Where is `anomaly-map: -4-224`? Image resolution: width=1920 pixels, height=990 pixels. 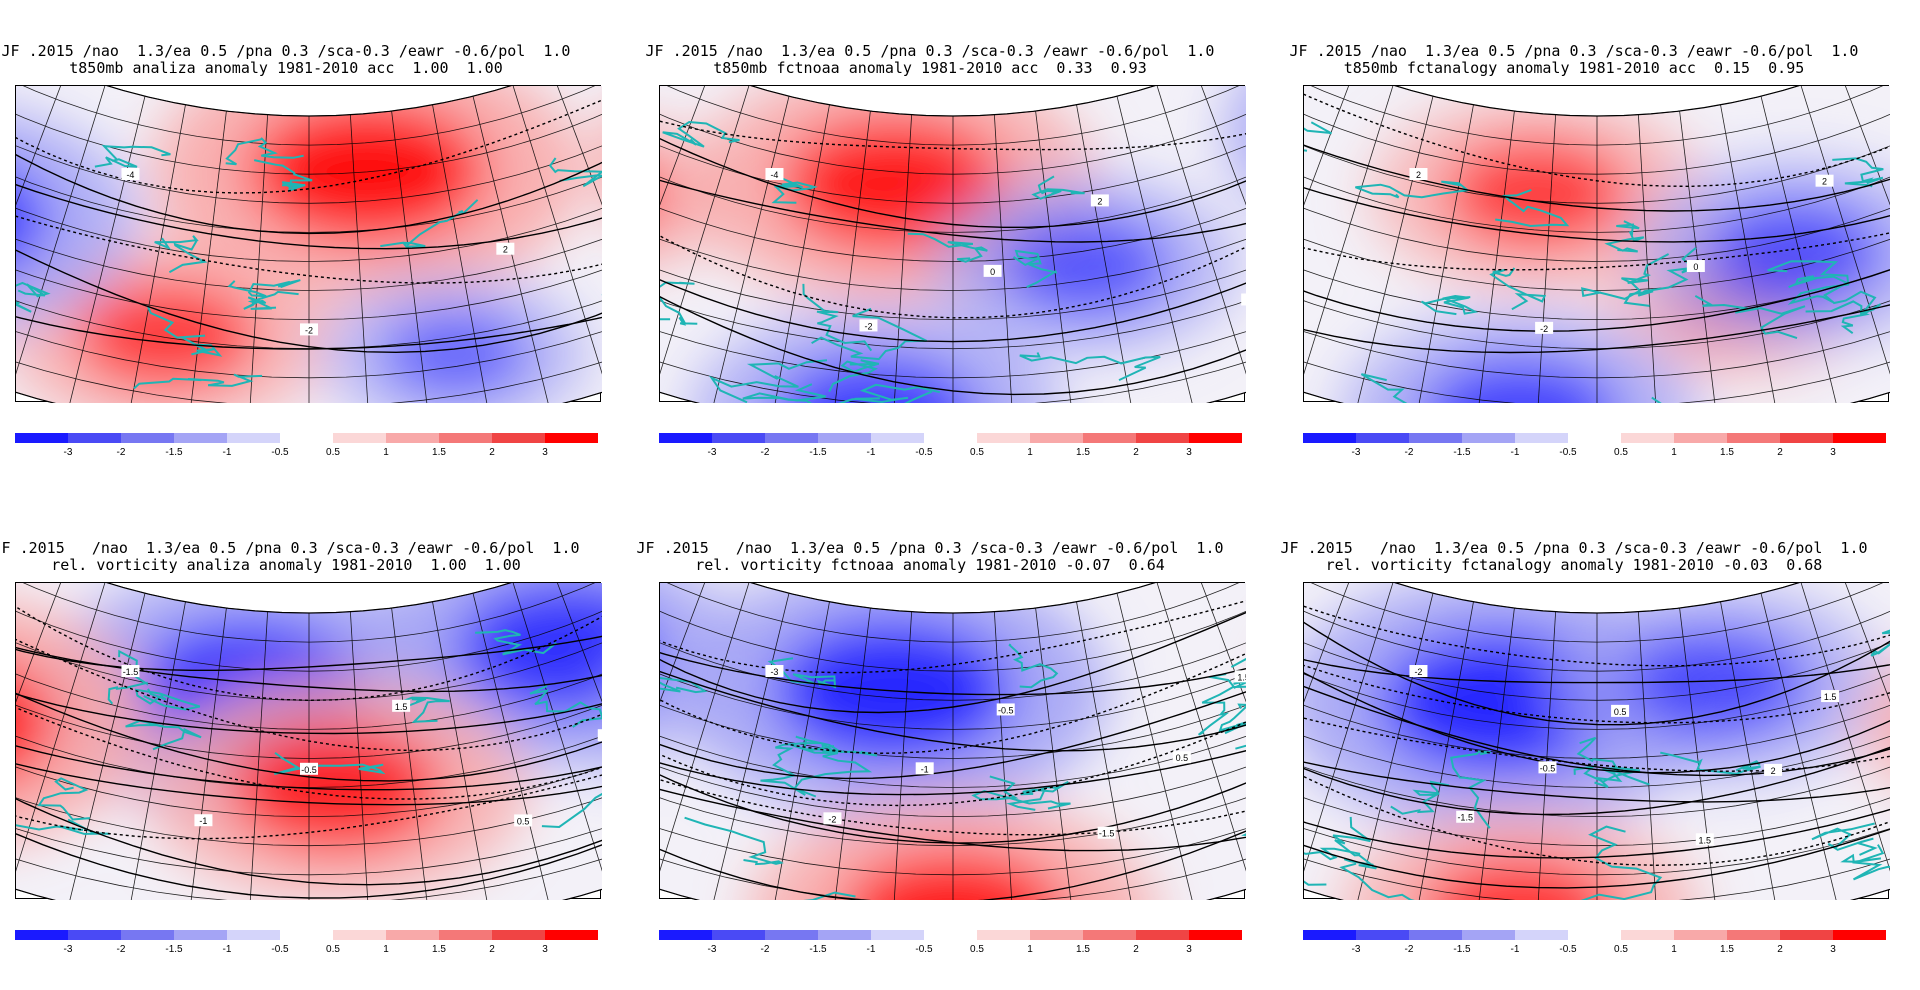
anomaly-map: -4-224 is located at coordinates (309, 244).